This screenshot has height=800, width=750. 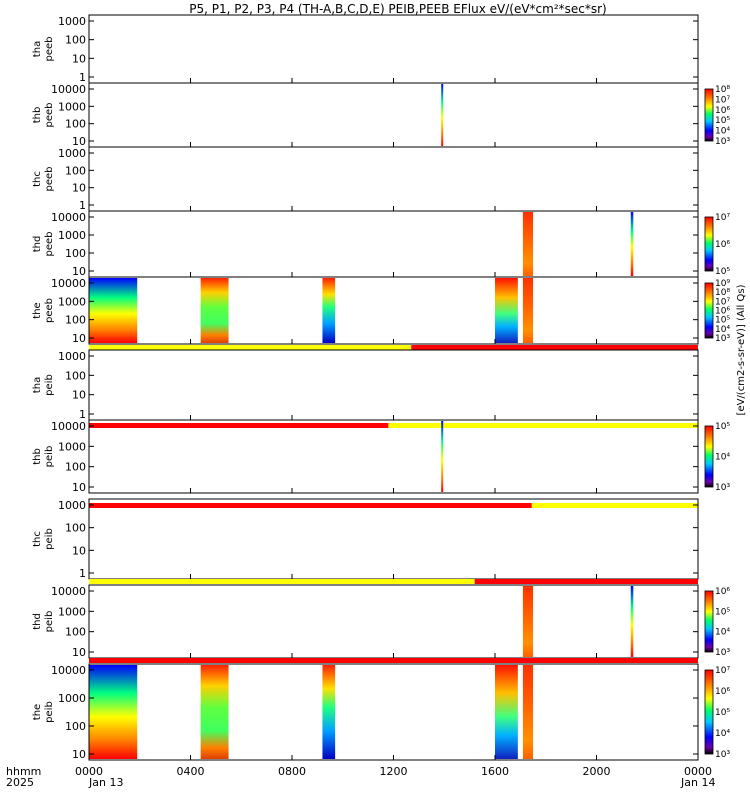 What do you see at coordinates (37, 385) in the screenshot?
I see `panel-ylabel-line: tha` at bounding box center [37, 385].